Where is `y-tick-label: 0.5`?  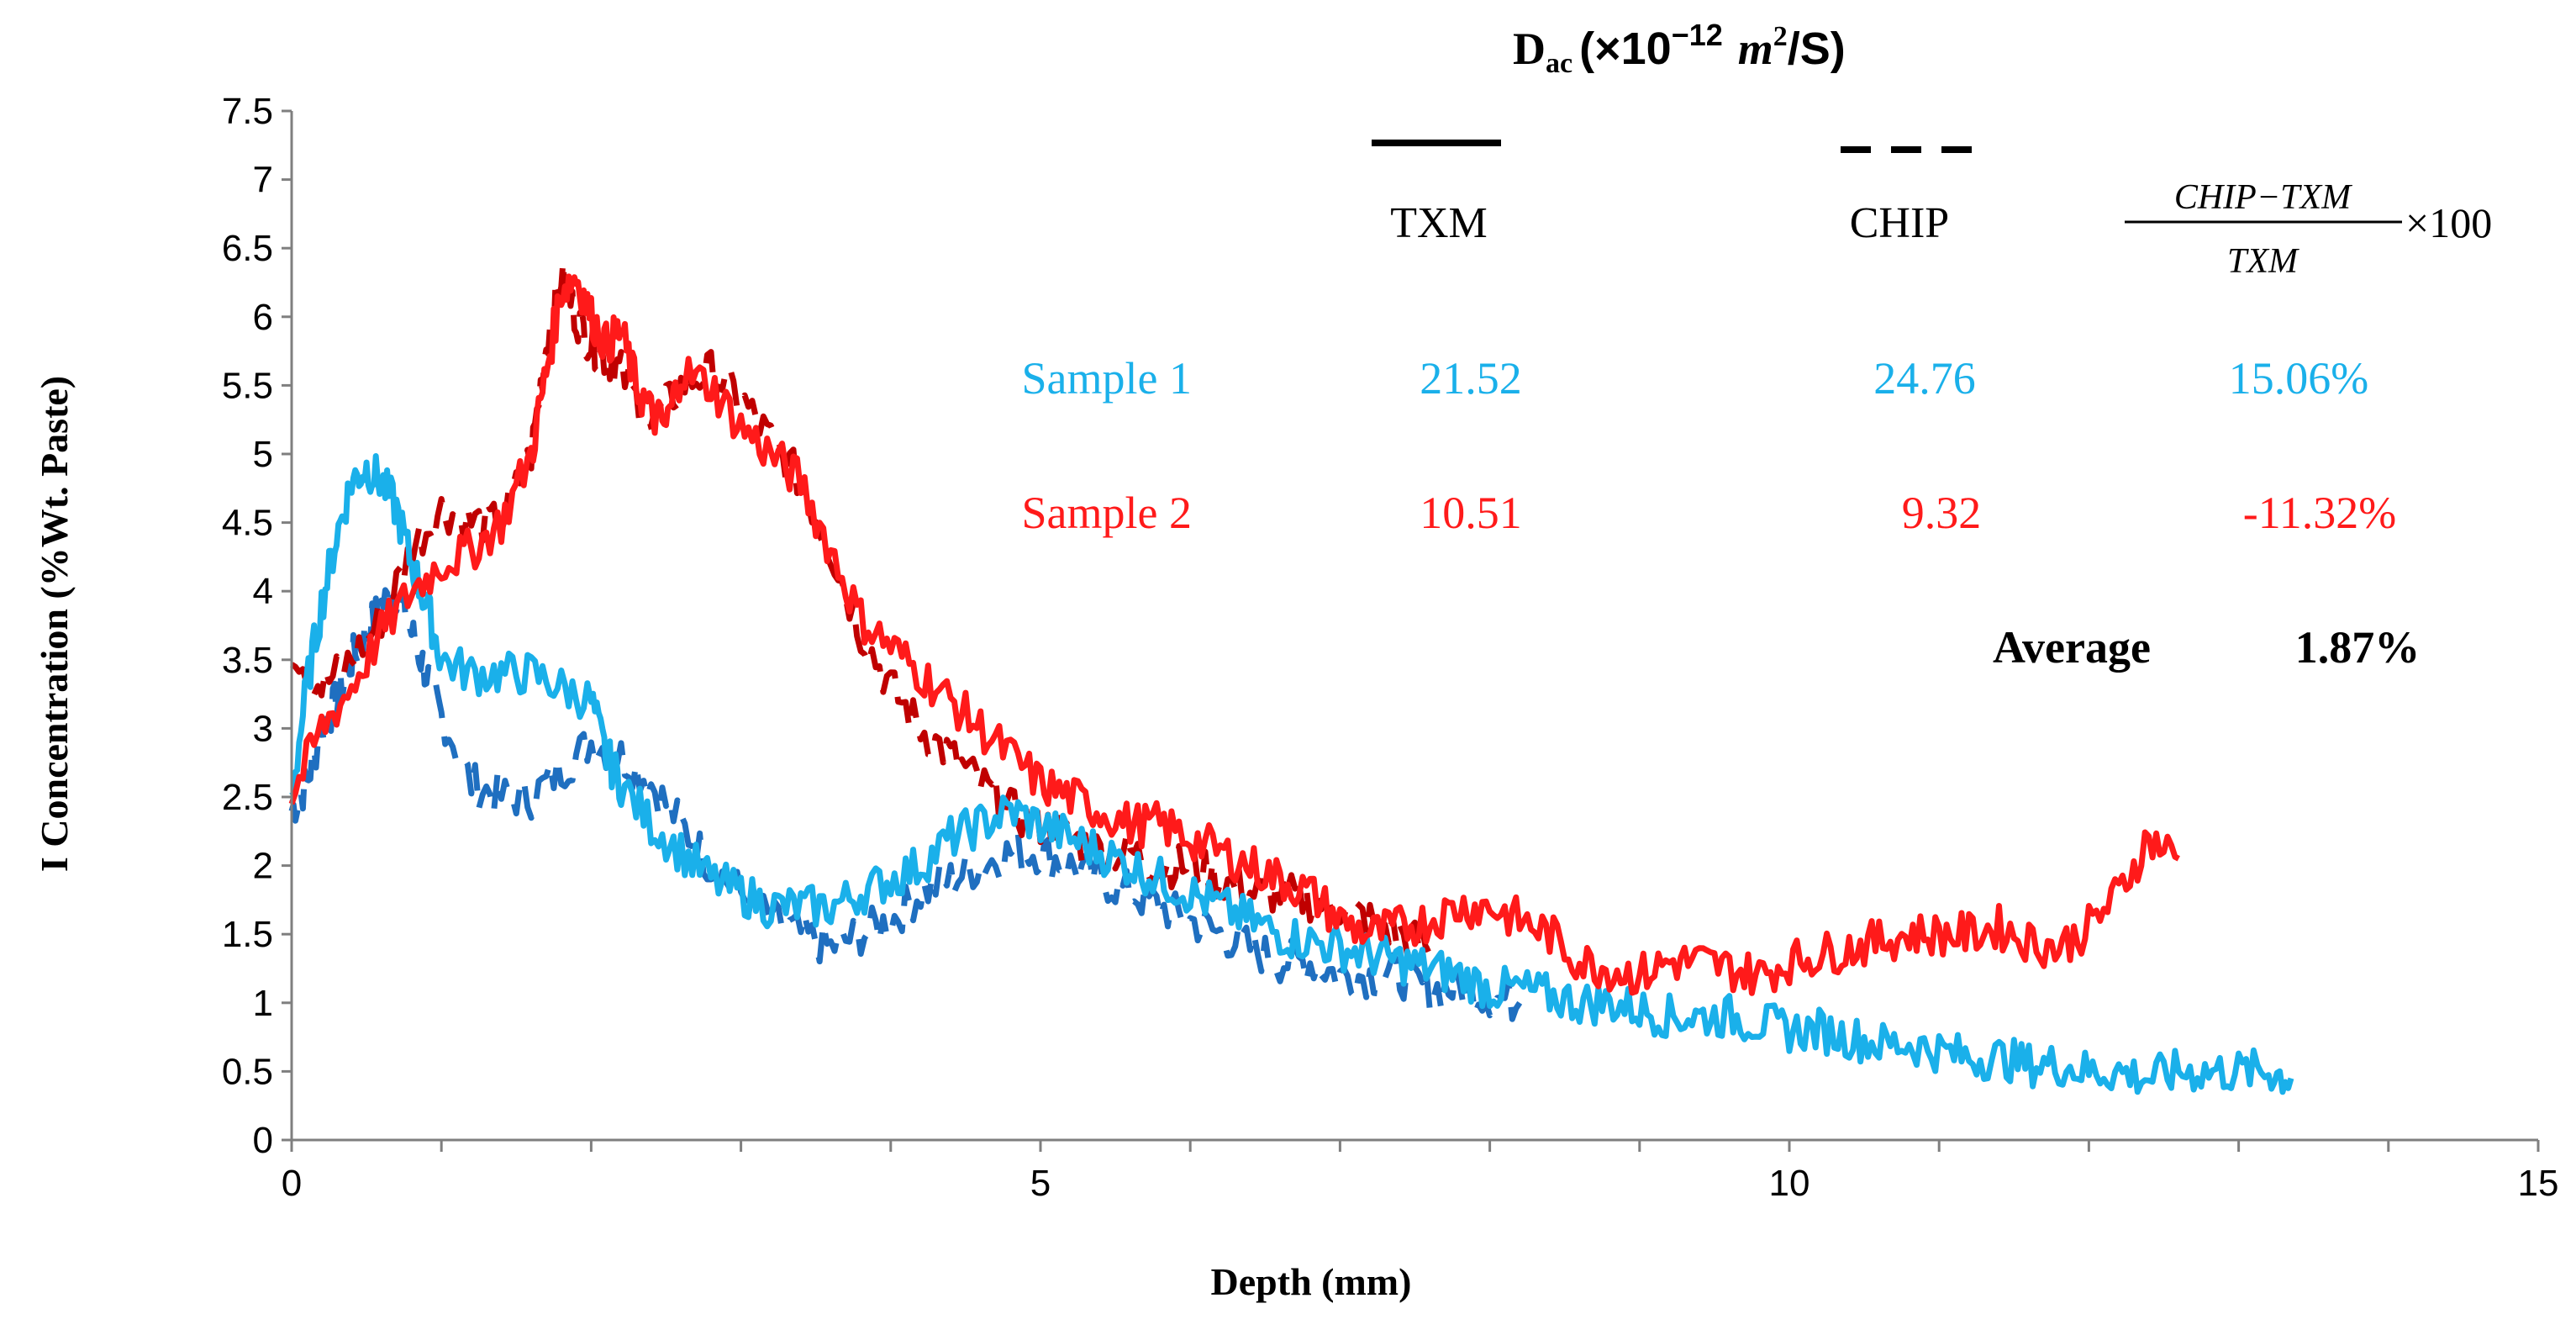 y-tick-label: 0.5 is located at coordinates (247, 1071).